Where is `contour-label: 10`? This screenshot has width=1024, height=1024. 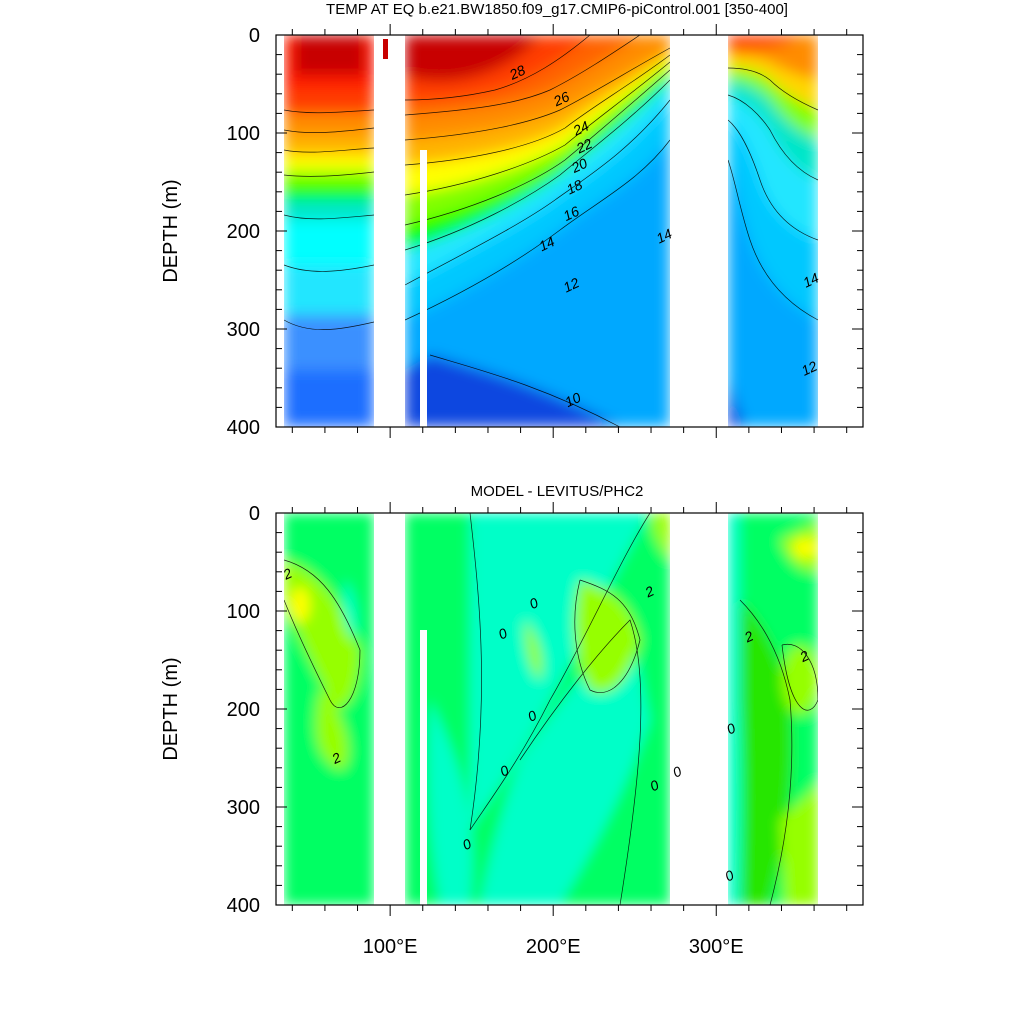
contour-label: 10 is located at coordinates (572, 399).